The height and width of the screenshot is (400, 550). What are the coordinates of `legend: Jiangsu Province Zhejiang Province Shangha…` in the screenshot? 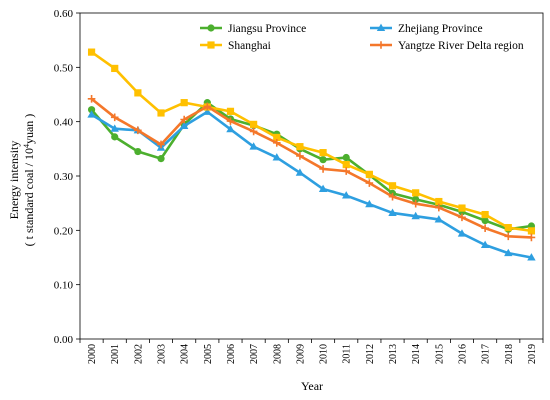 It's located at (362, 37).